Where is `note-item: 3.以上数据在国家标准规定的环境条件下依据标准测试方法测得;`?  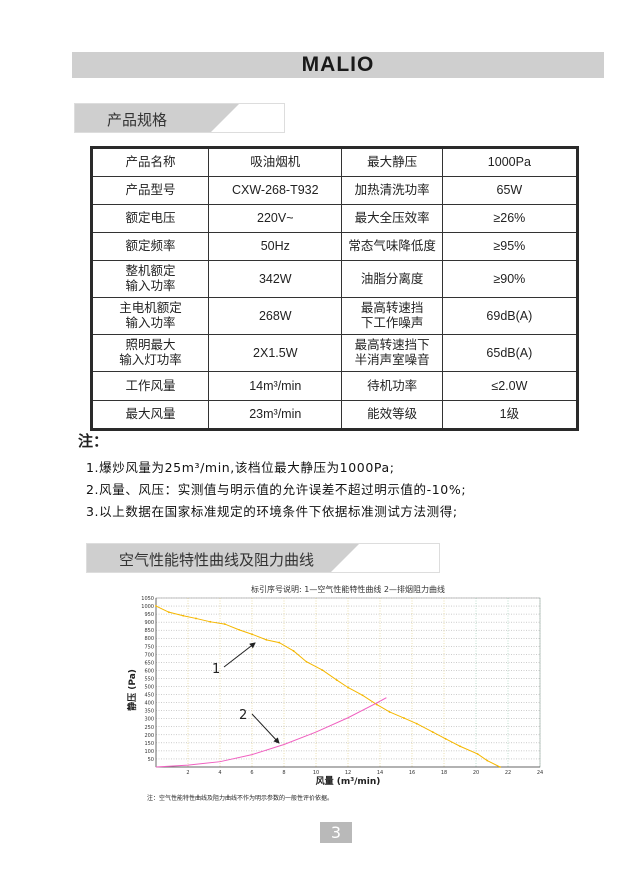
note-item: 3.以上数据在国家标准规定的环境条件下依据标准测试方法测得; is located at coordinates (272, 511).